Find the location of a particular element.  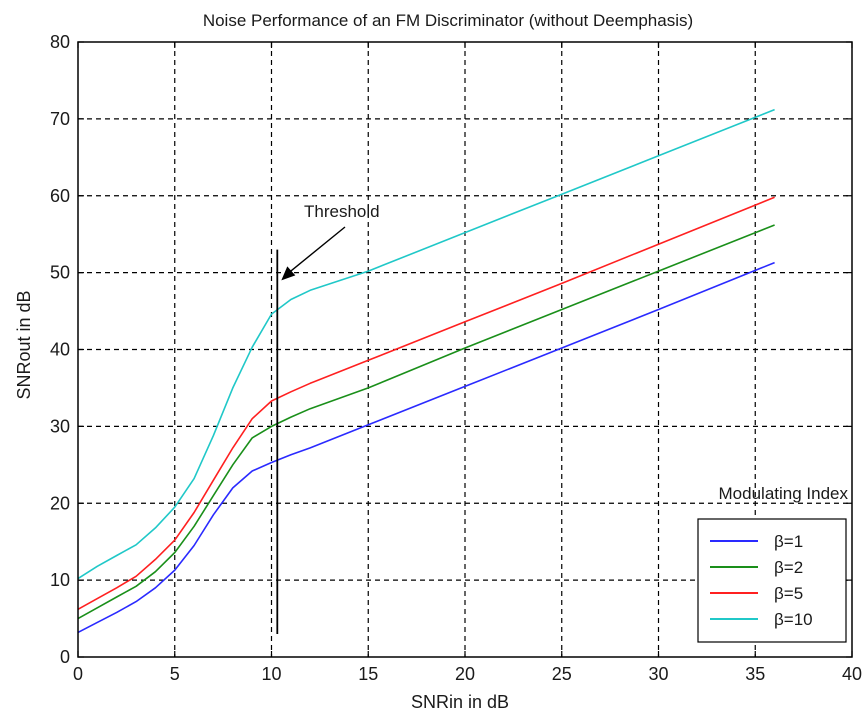

x-tick-label: 15 is located at coordinates (368, 674).